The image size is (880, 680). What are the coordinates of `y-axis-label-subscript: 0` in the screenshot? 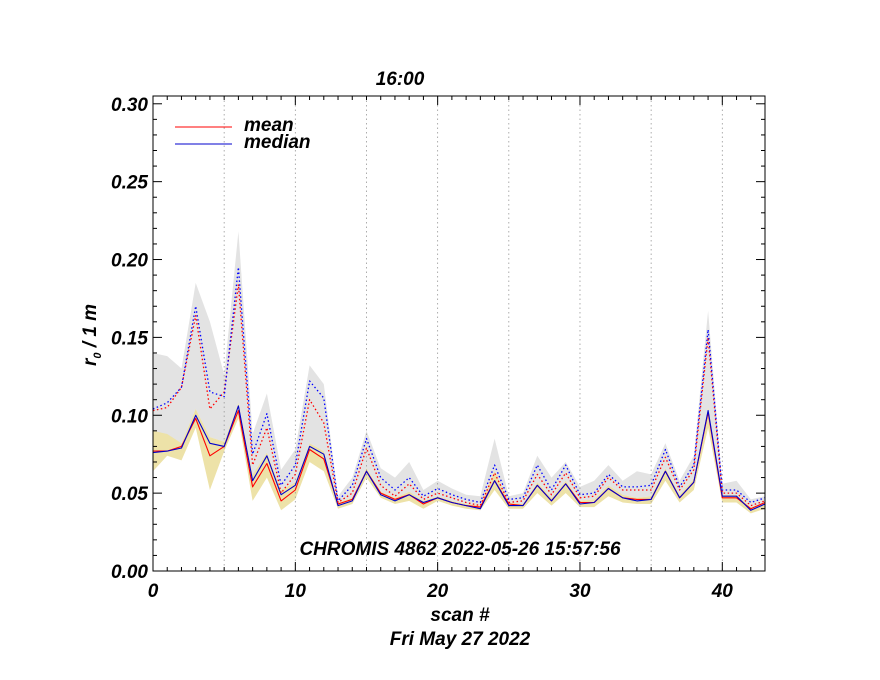 It's located at (98, 355).